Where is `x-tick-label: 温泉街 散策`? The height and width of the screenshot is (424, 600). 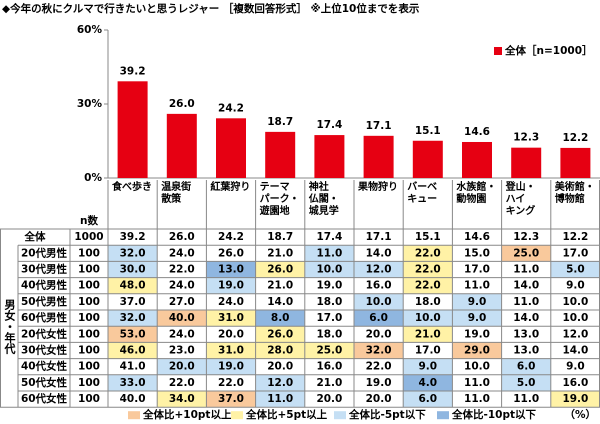 x-tick-label: 温泉街 散策 is located at coordinates (176, 193).